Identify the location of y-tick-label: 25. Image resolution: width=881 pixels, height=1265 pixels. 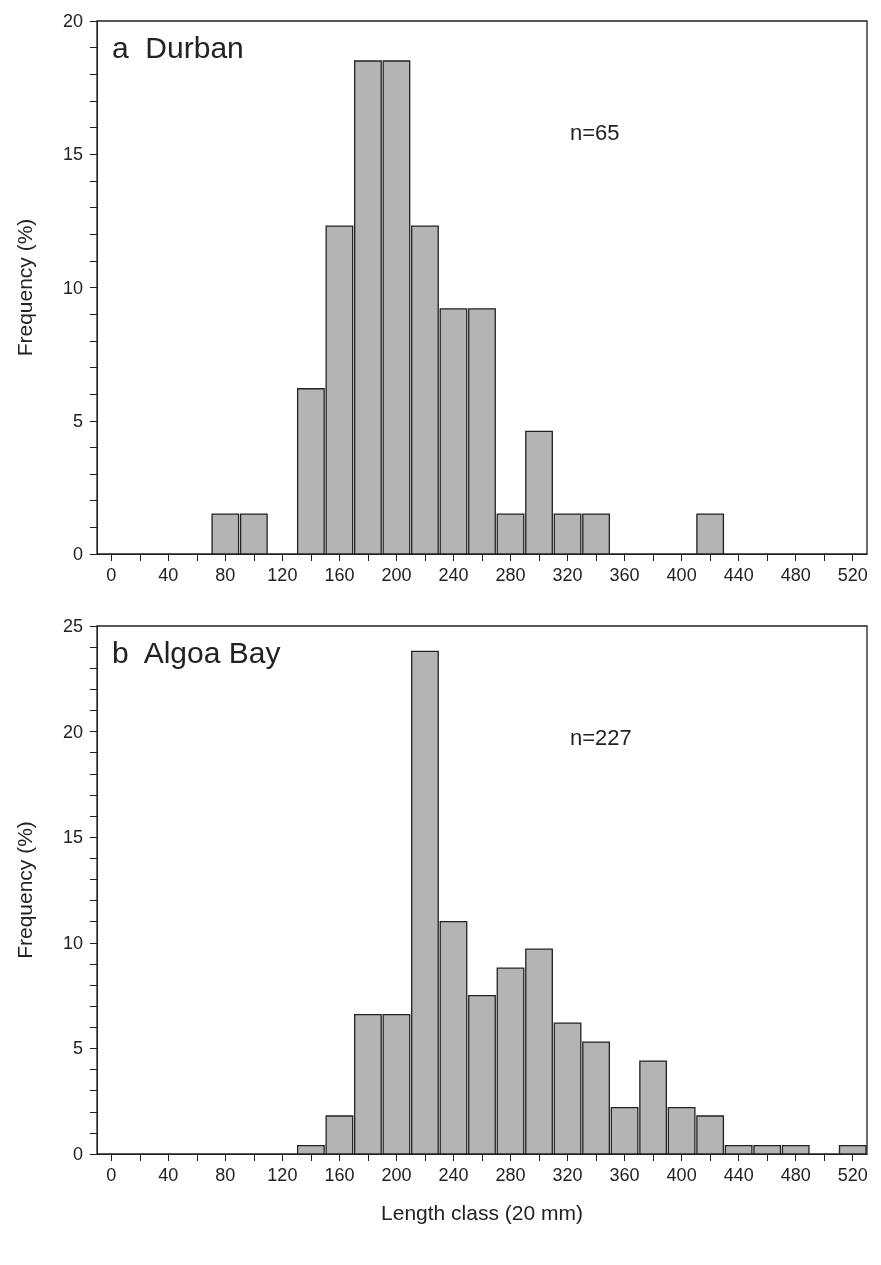
(72, 626).